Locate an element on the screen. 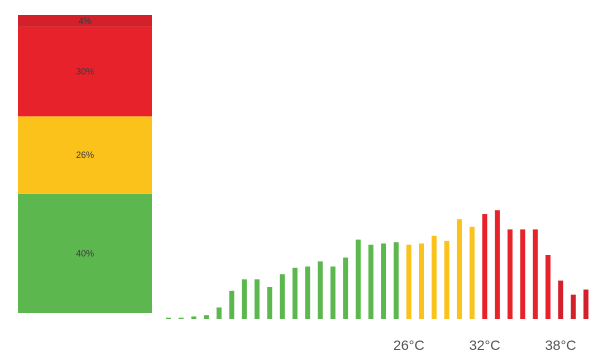 This screenshot has width=591, height=361. stack-segment-label: 40% is located at coordinates (85, 253).